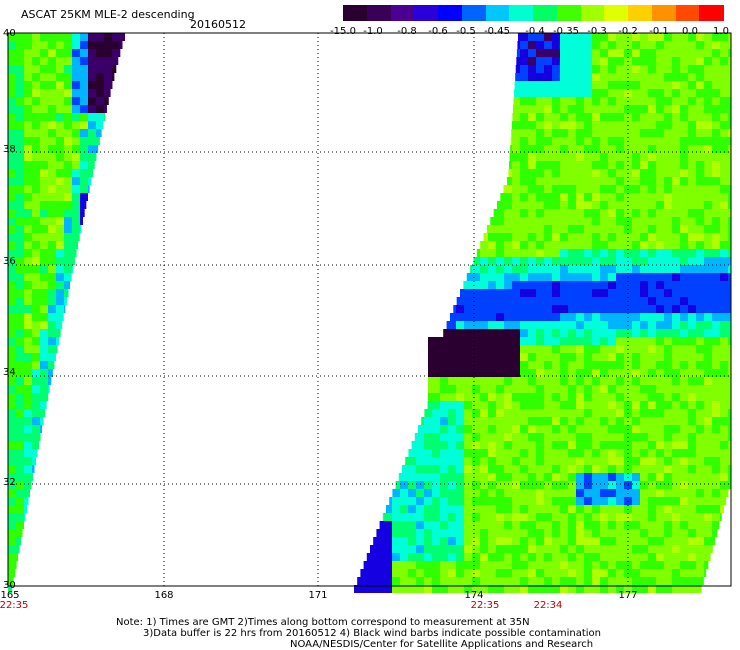  What do you see at coordinates (628, 595) in the screenshot?
I see `lon-label-177: 177` at bounding box center [628, 595].